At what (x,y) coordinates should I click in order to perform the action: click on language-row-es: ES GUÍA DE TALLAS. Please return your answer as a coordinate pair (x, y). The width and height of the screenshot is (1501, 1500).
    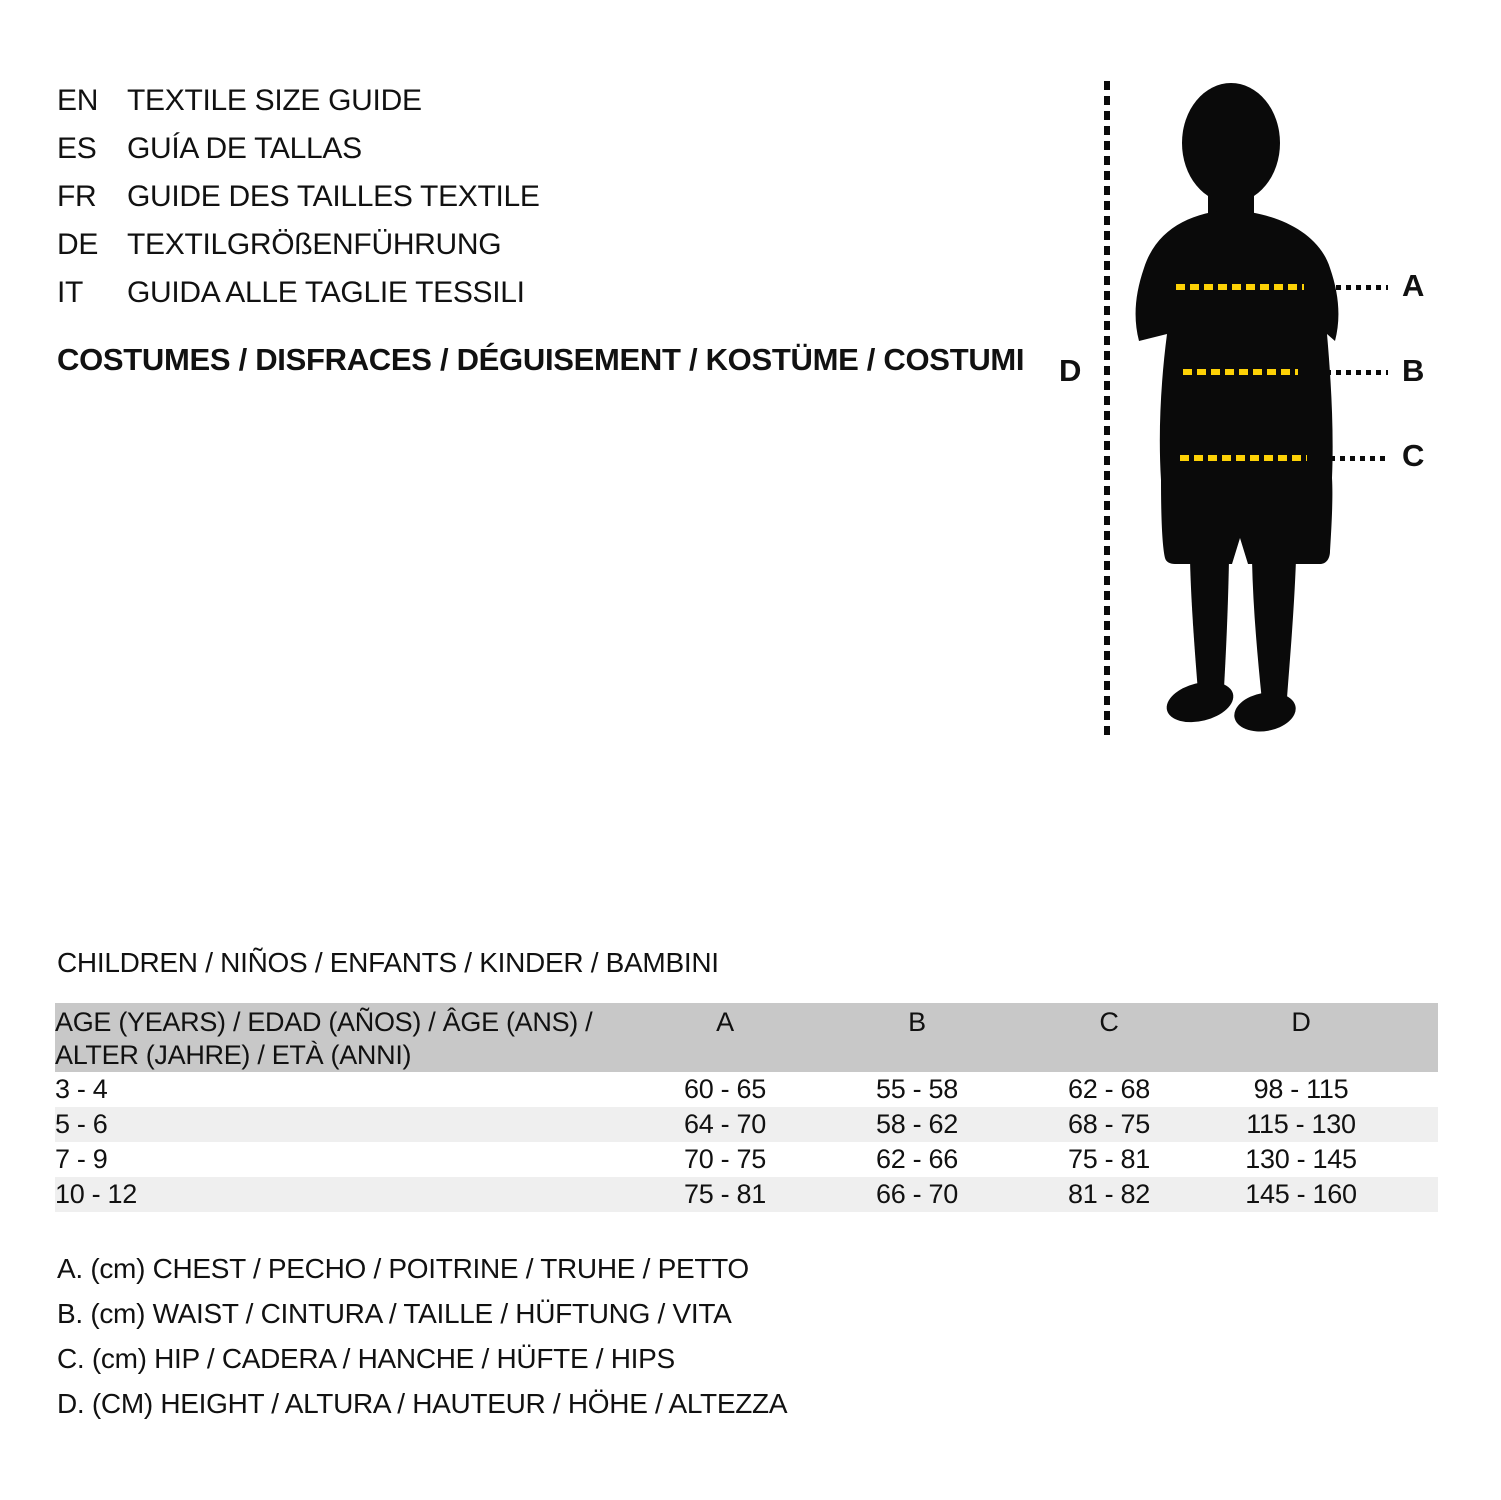
    Looking at the image, I should click on (298, 149).